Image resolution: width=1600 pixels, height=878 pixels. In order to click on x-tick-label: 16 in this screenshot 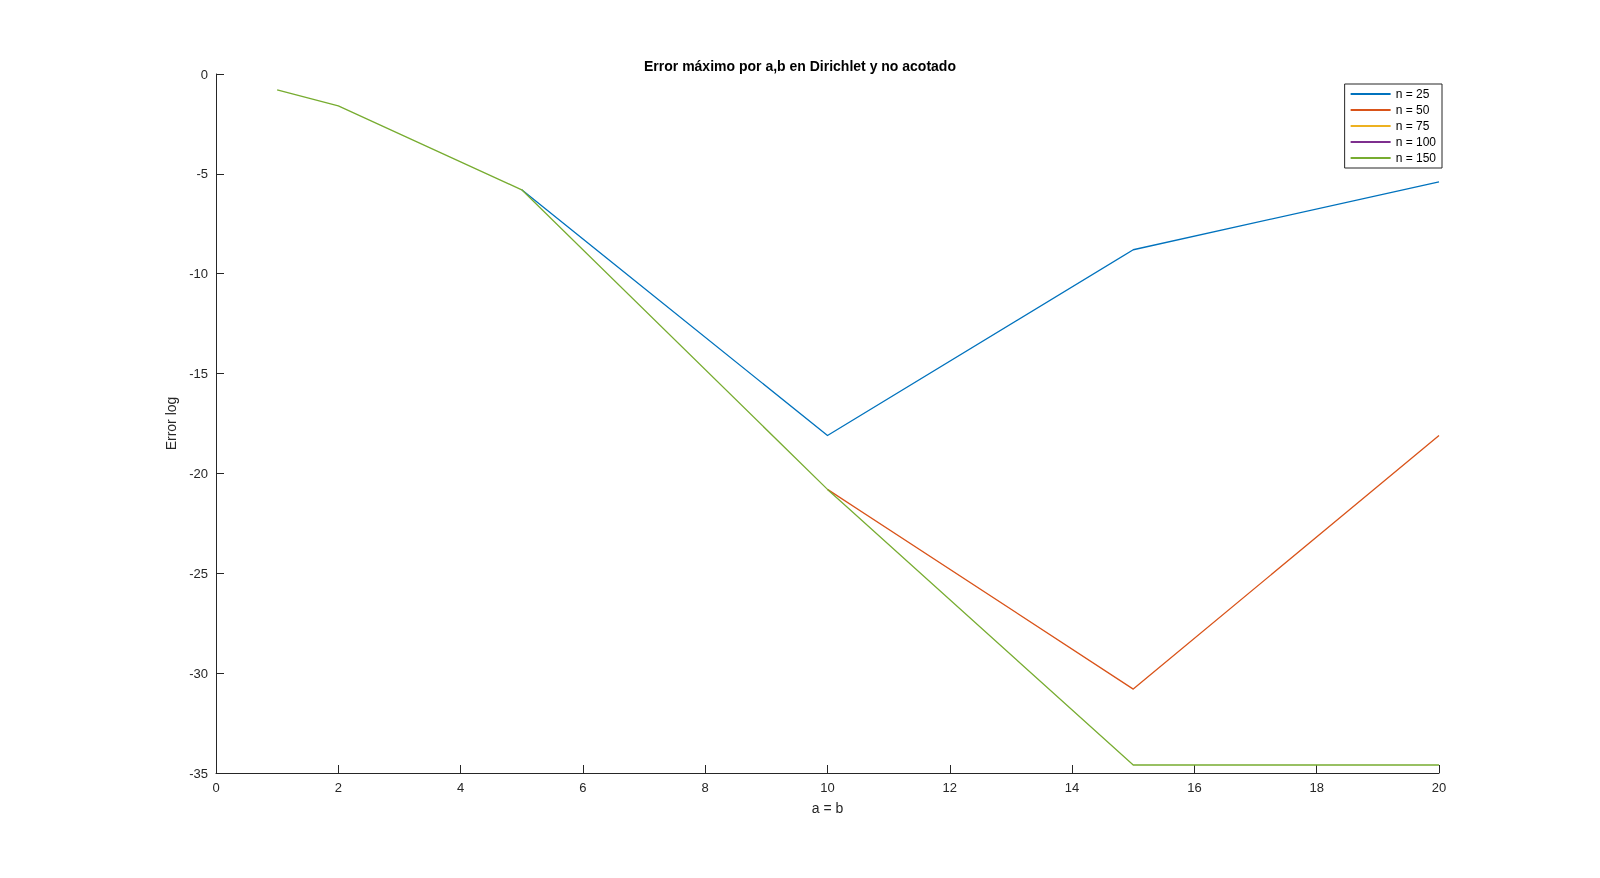, I will do `click(1194, 787)`.